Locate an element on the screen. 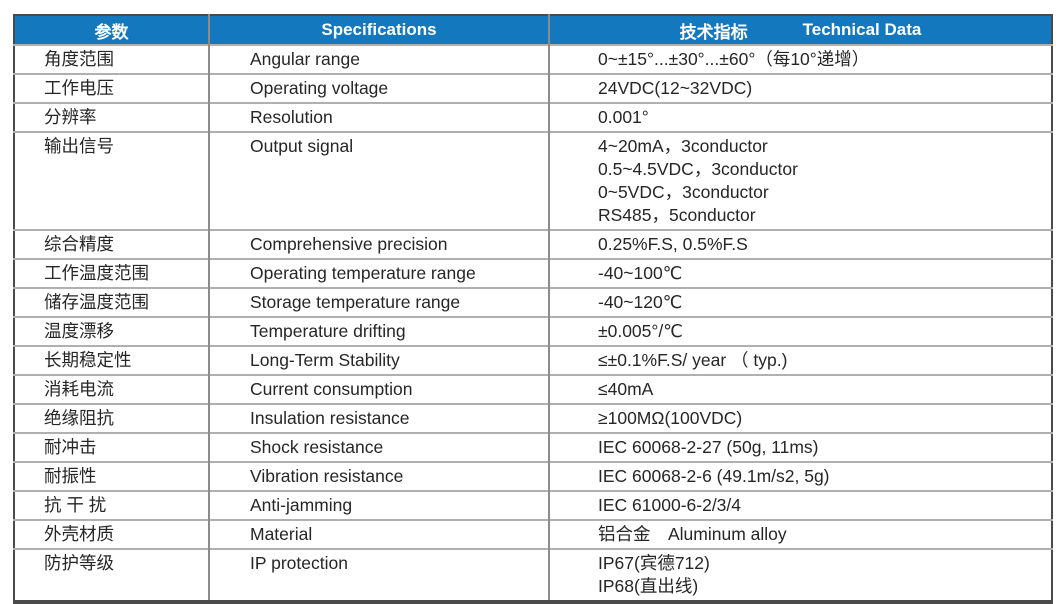  param-name-en: Shock resistance is located at coordinates (378, 447).